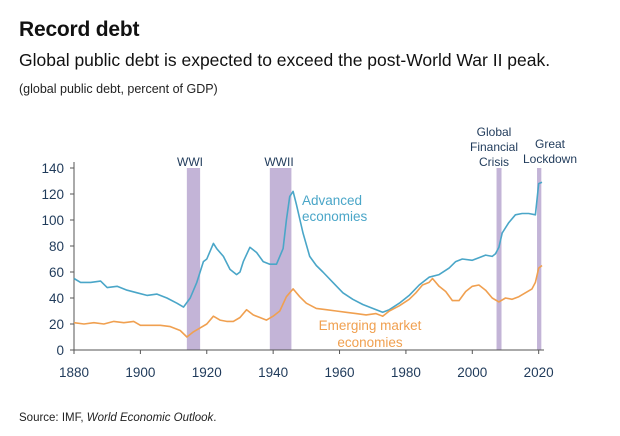 The width and height of the screenshot is (620, 436). What do you see at coordinates (472, 372) in the screenshot?
I see `x-tick-label-2000: 2000` at bounding box center [472, 372].